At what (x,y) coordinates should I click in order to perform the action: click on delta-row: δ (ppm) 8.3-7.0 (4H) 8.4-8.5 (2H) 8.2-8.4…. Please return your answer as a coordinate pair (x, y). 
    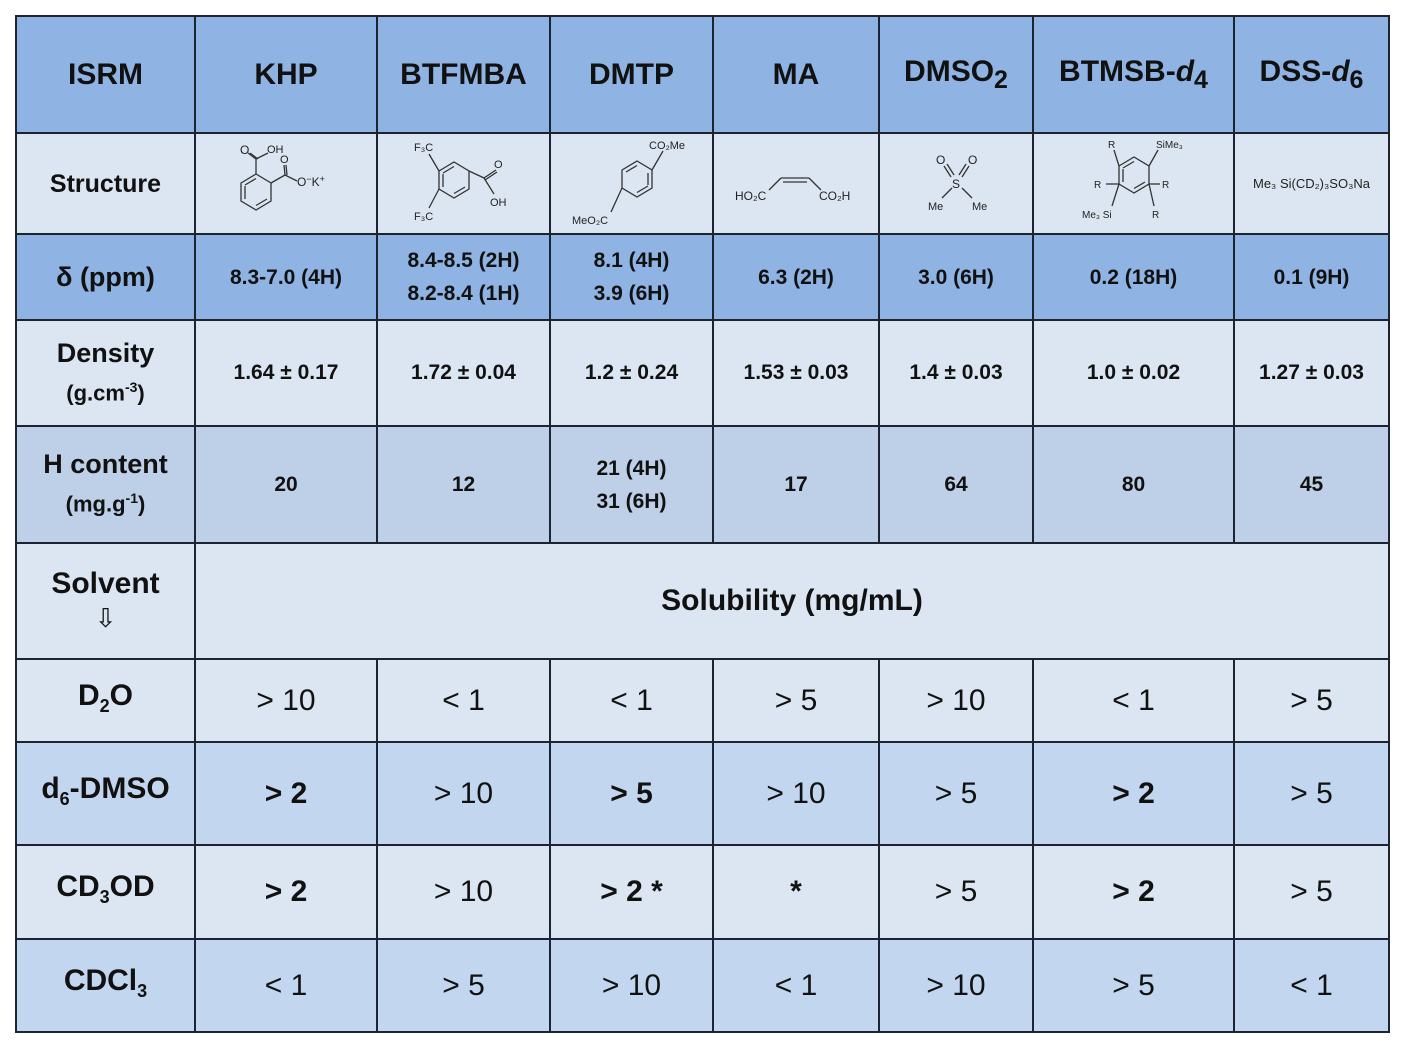
    Looking at the image, I should click on (702, 277).